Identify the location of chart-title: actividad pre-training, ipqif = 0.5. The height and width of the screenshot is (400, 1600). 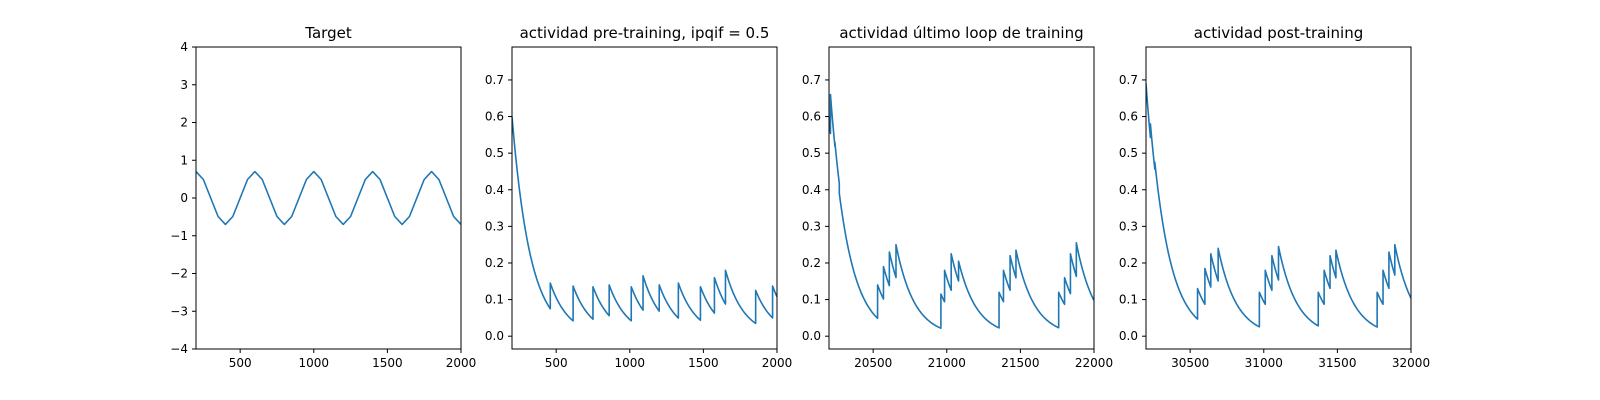
(645, 33).